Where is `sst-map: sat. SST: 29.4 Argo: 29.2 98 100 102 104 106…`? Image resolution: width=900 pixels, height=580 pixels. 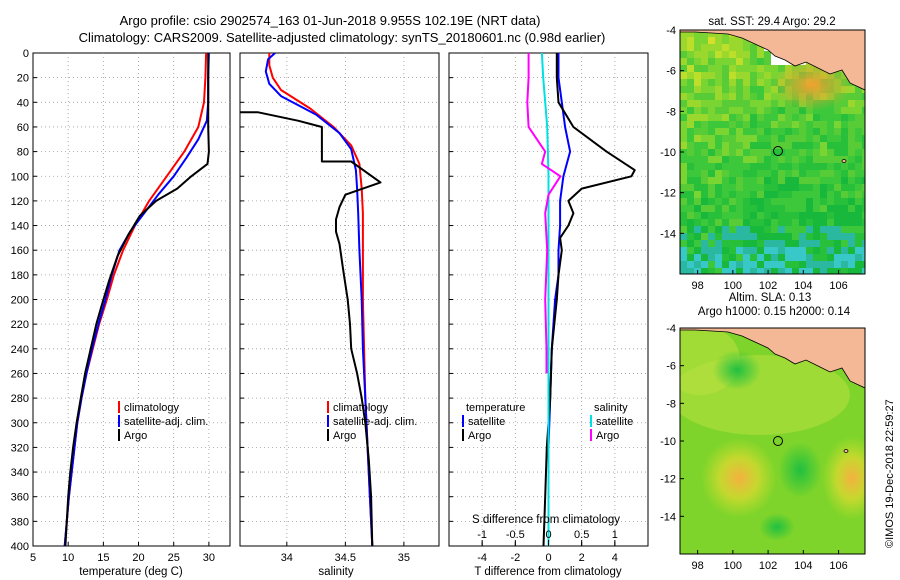
sst-map: sat. SST: 29.4 Argo: 29.2 98 100 102 104 106… is located at coordinates (763, 154).